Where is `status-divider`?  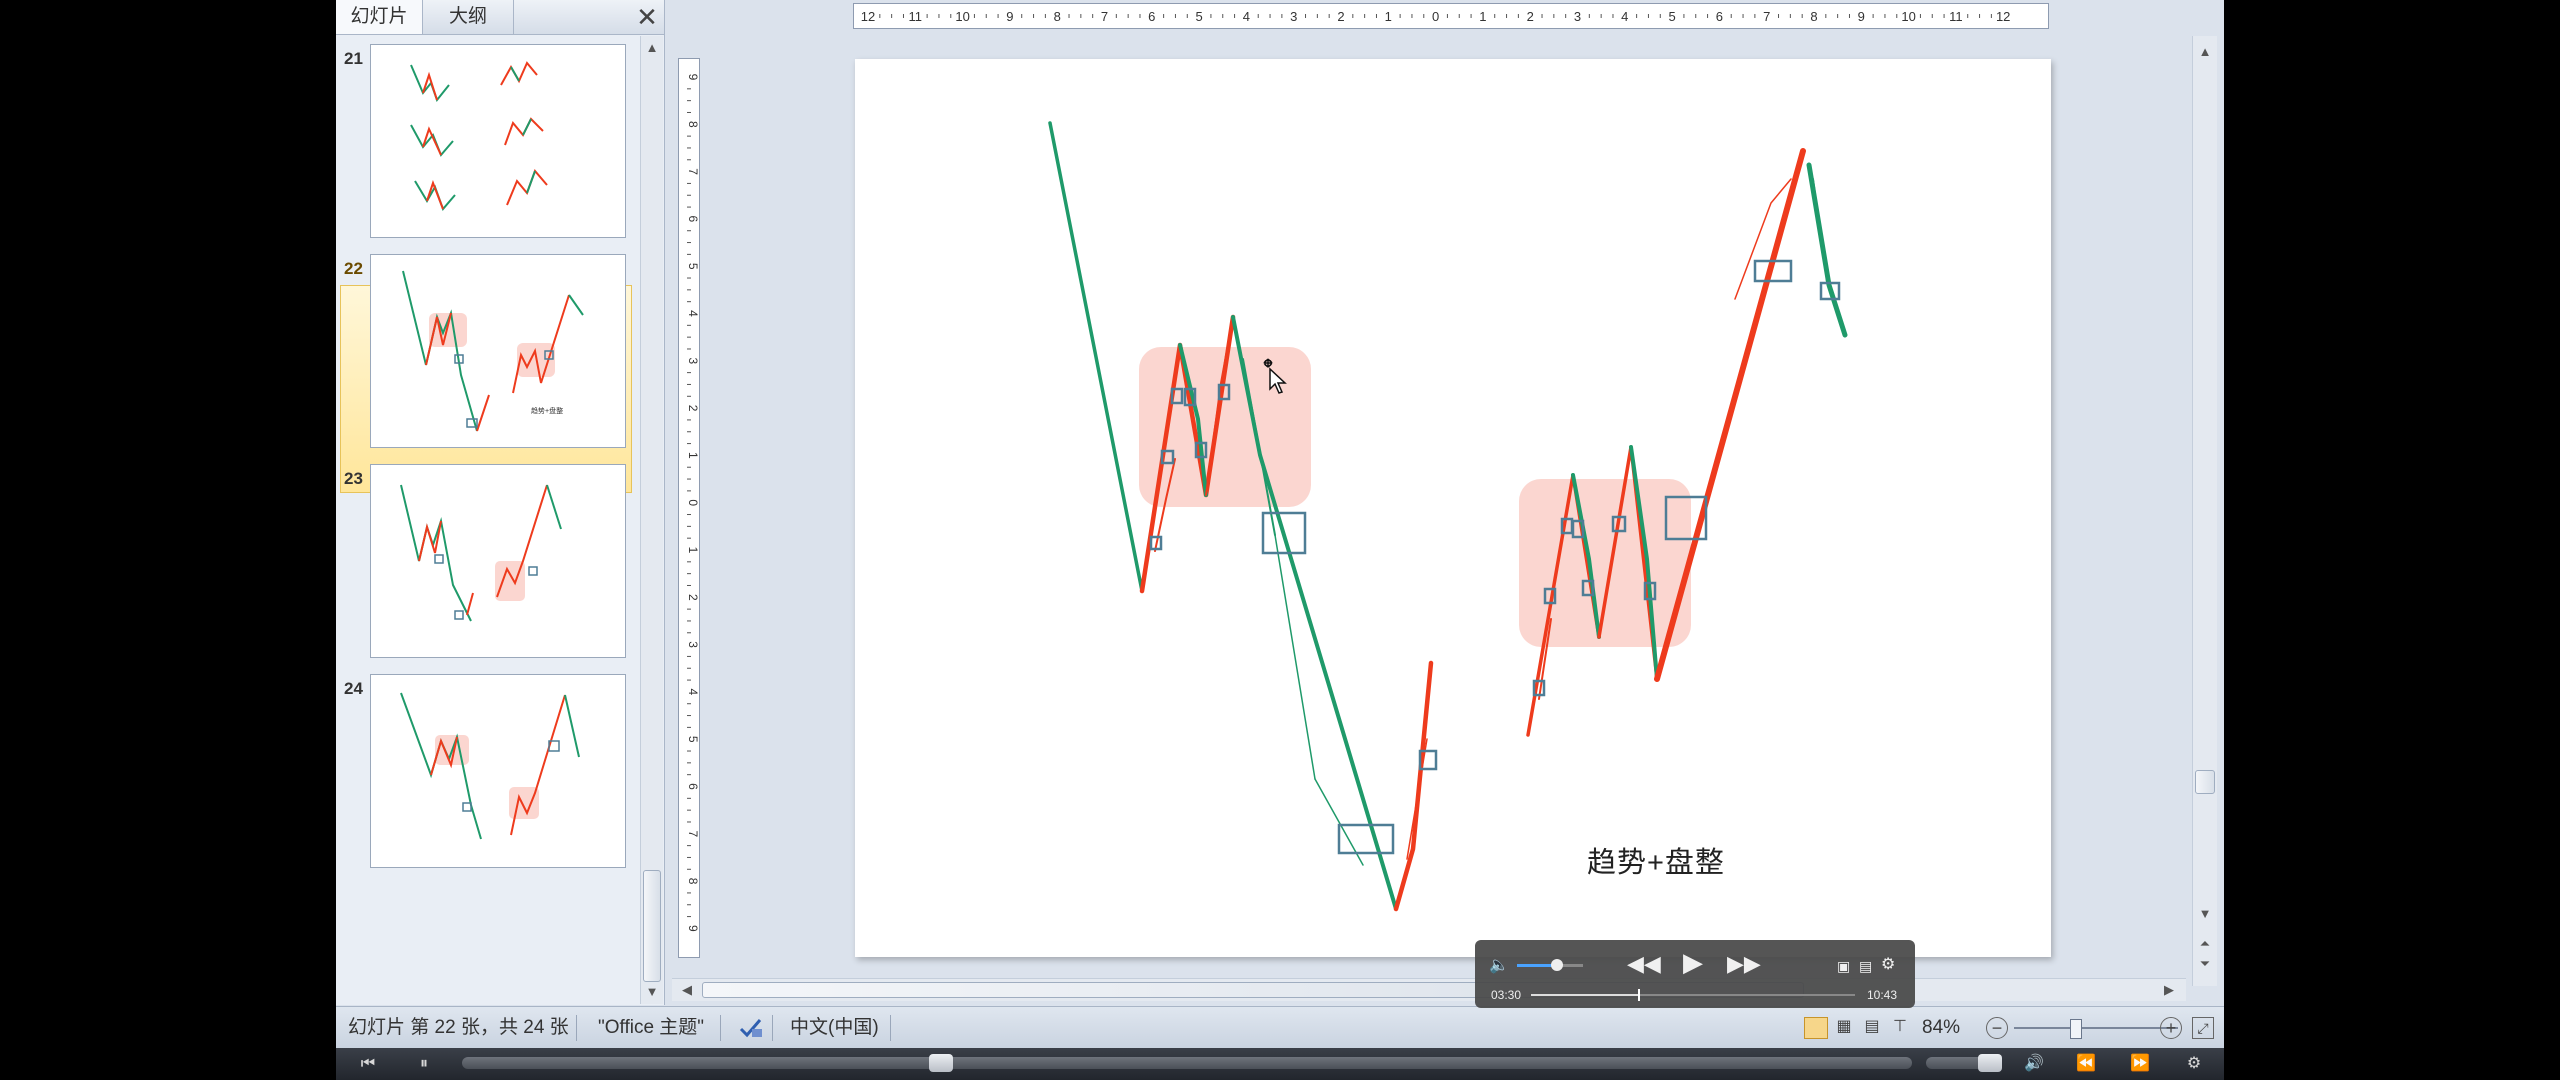
status-divider is located at coordinates (772, 1028).